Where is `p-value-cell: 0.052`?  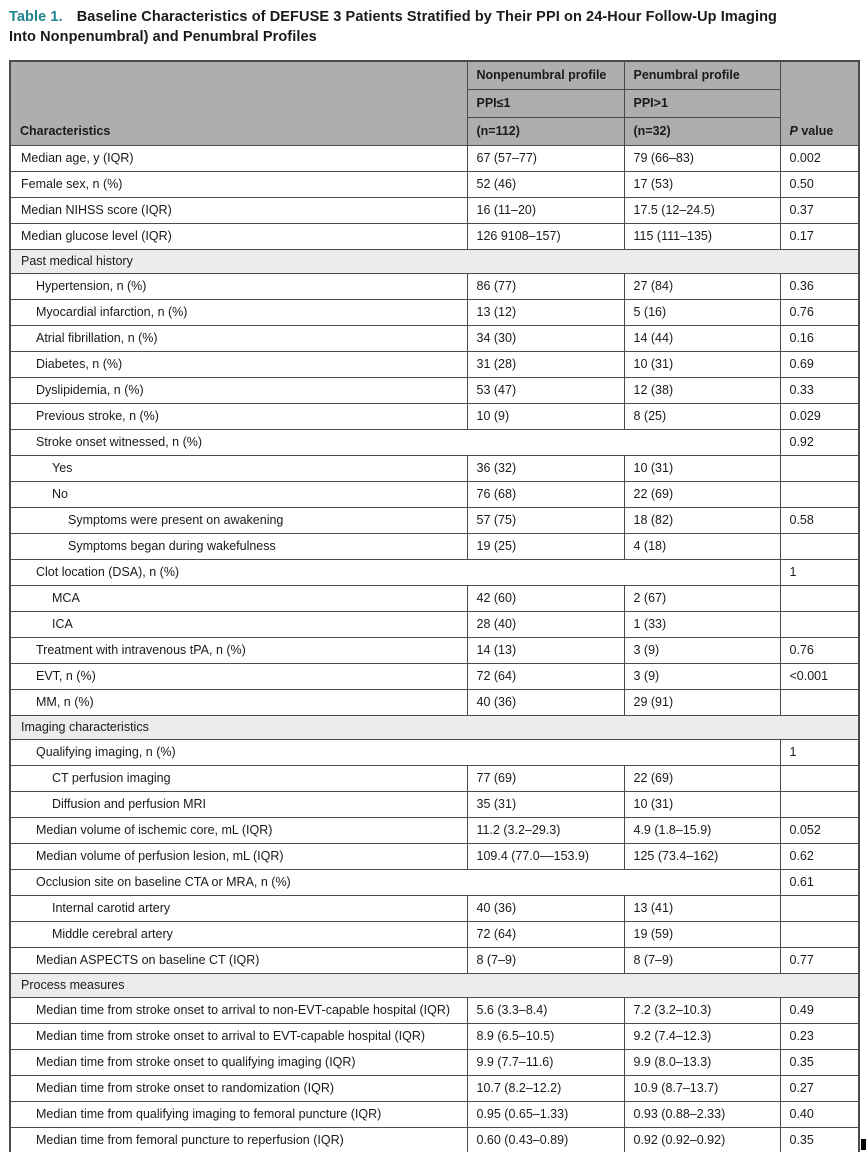 p-value-cell: 0.052 is located at coordinates (819, 830).